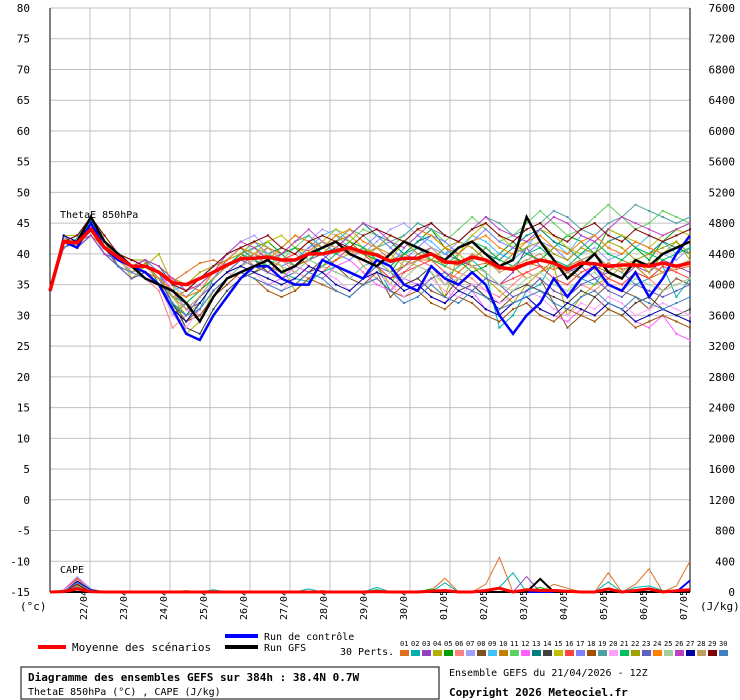 Image resolution: width=740 pixels, height=700 pixels. I want to click on right-tick-label: 7600, so click(722, 8).